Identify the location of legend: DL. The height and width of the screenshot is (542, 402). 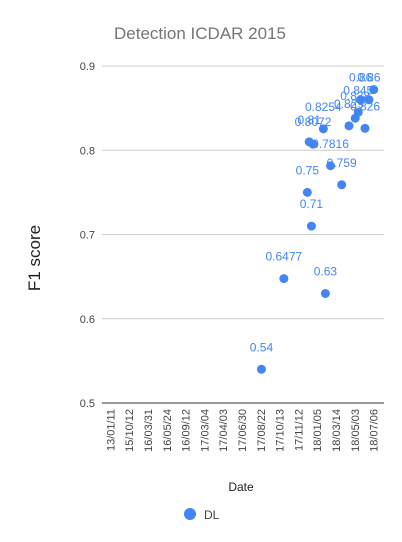
(202, 515).